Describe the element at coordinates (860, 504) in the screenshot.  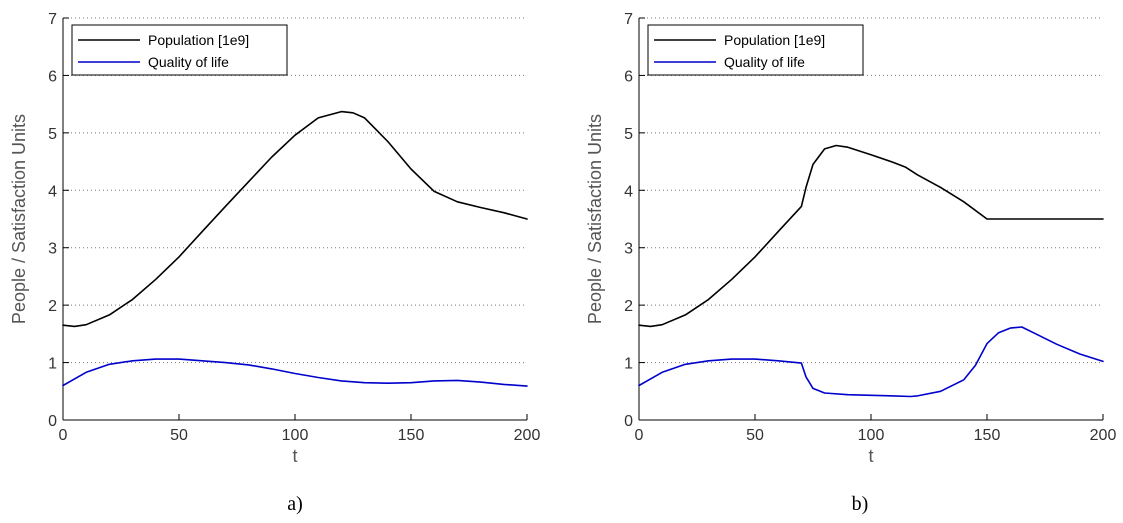
I see `panel-caption: b)` at that location.